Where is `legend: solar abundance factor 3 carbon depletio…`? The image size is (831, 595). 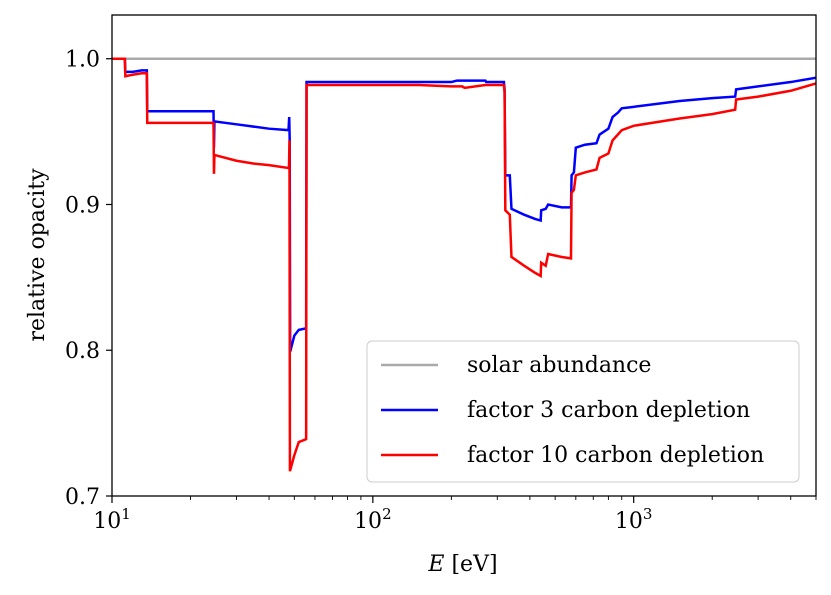 legend: solar abundance factor 3 carbon depletio… is located at coordinates (583, 411).